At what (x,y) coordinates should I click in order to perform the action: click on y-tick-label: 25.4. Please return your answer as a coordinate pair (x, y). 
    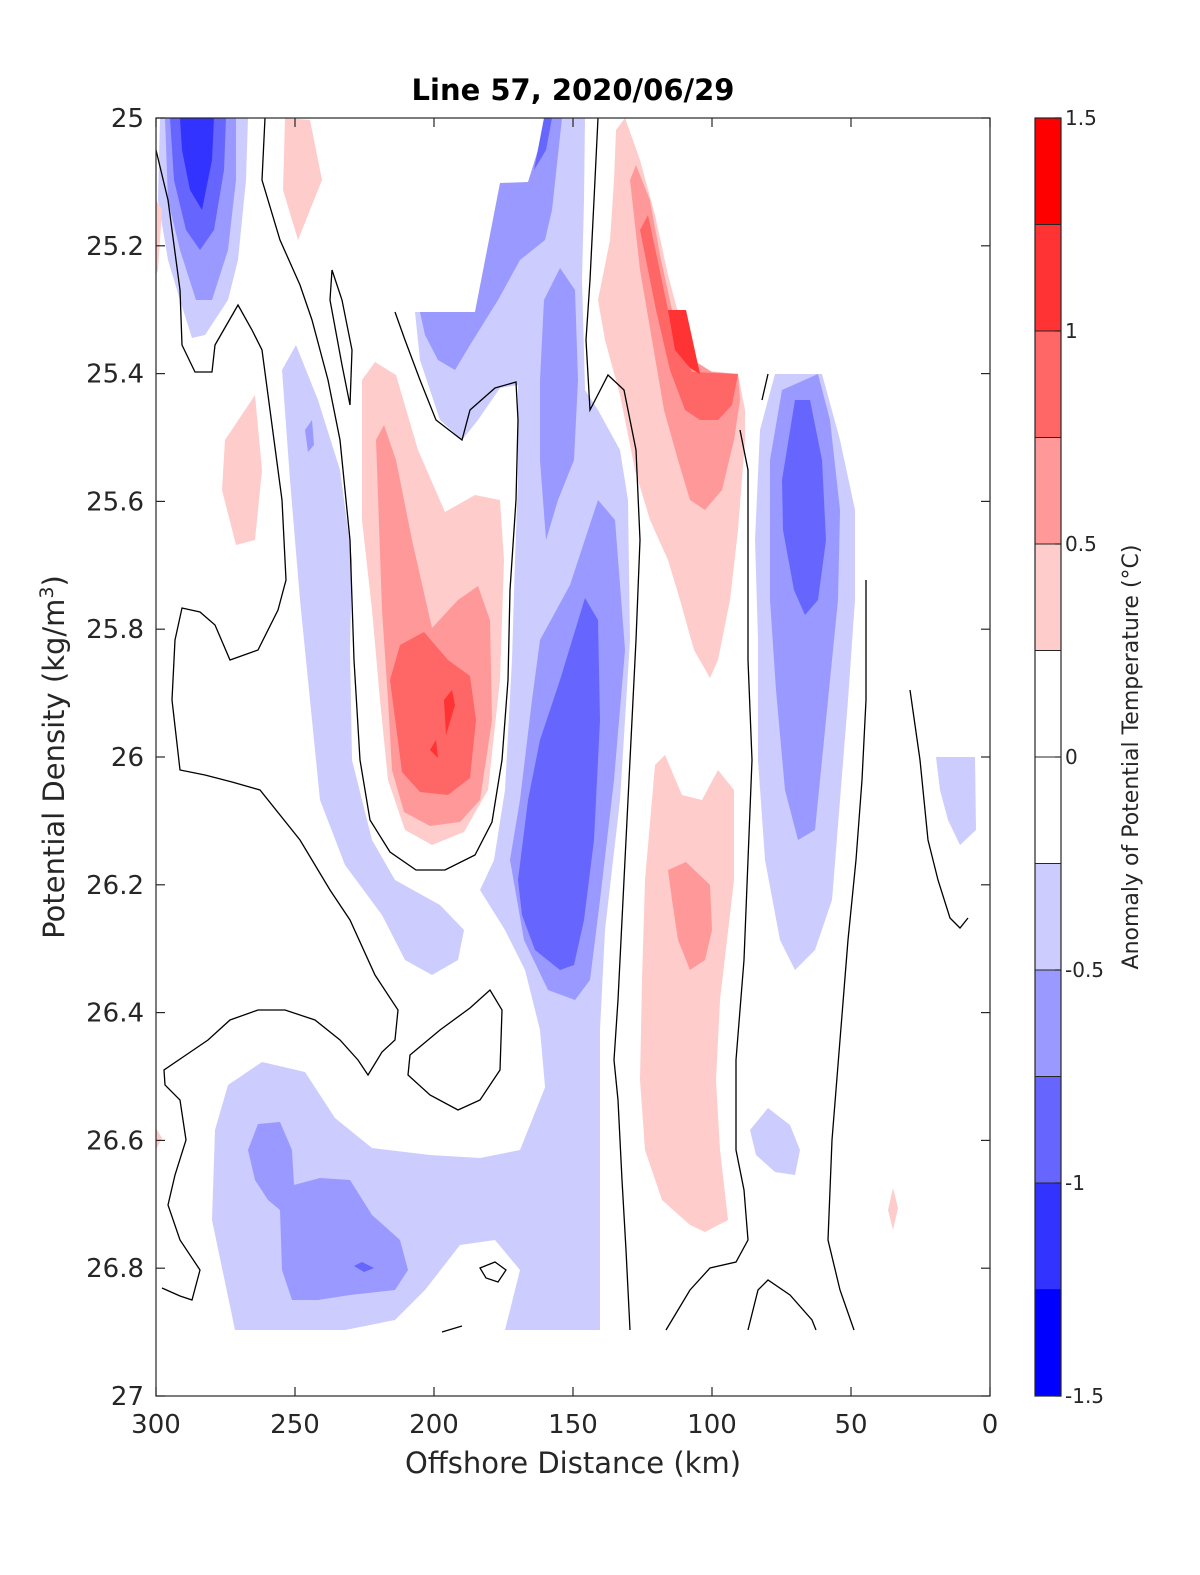
    Looking at the image, I should click on (115, 375).